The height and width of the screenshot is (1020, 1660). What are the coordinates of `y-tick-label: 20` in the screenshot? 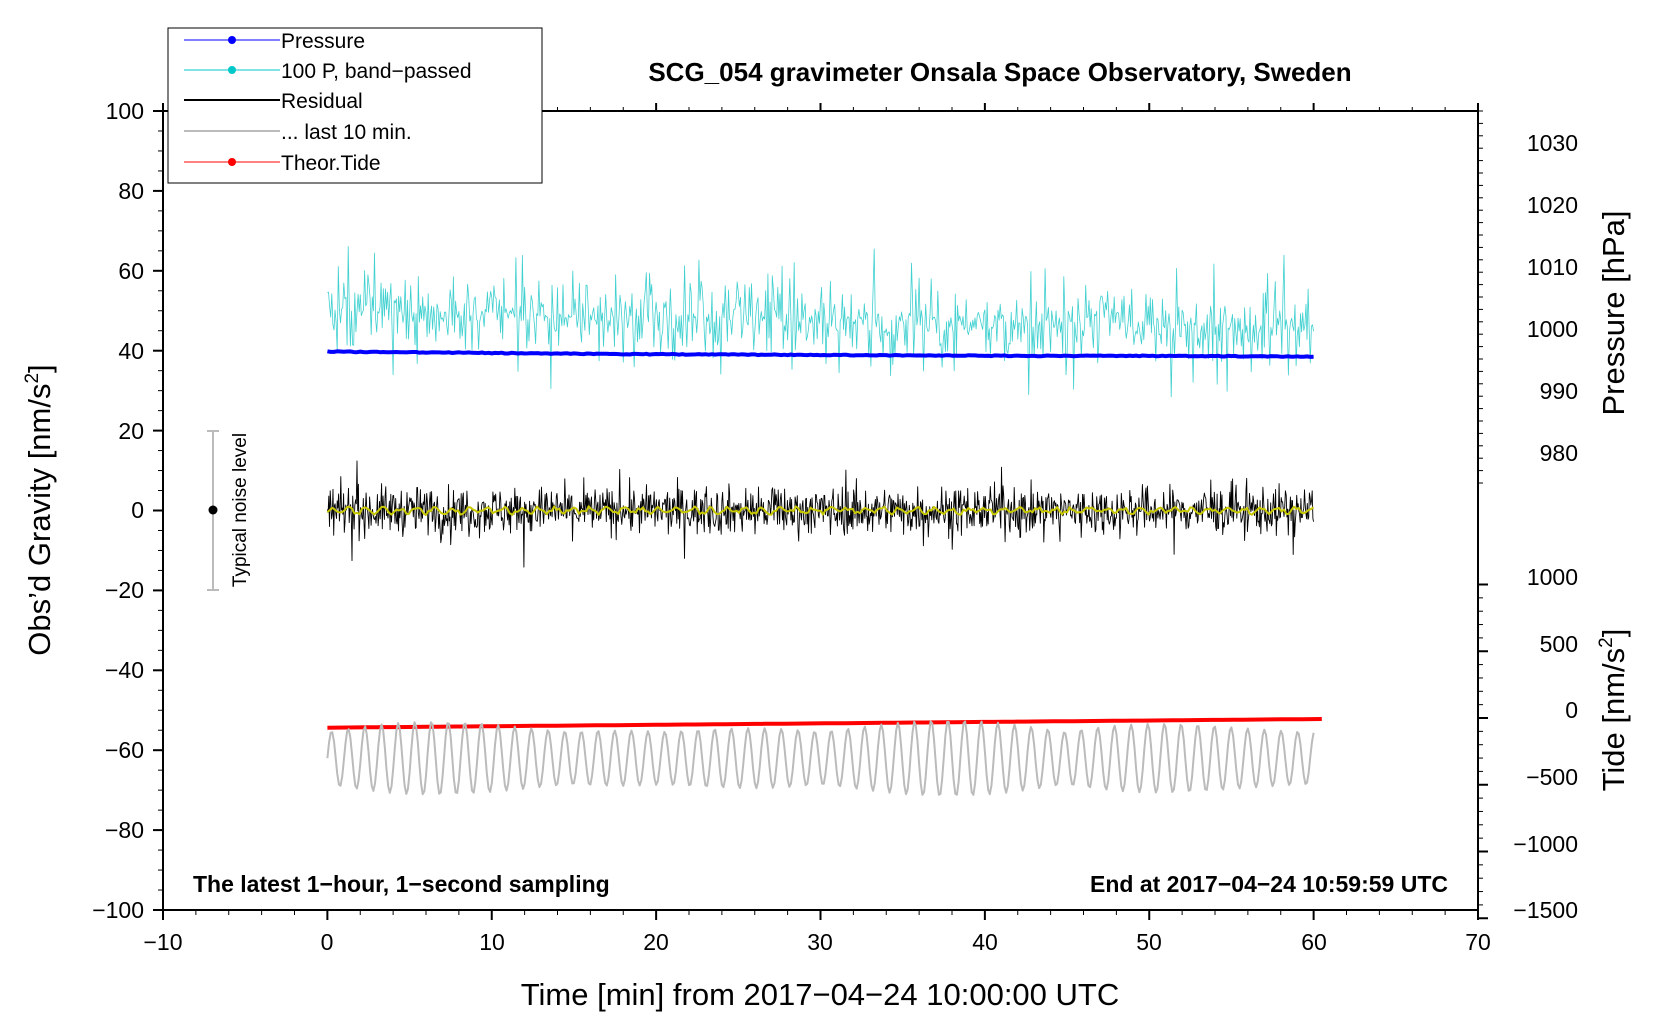 It's located at (131, 431).